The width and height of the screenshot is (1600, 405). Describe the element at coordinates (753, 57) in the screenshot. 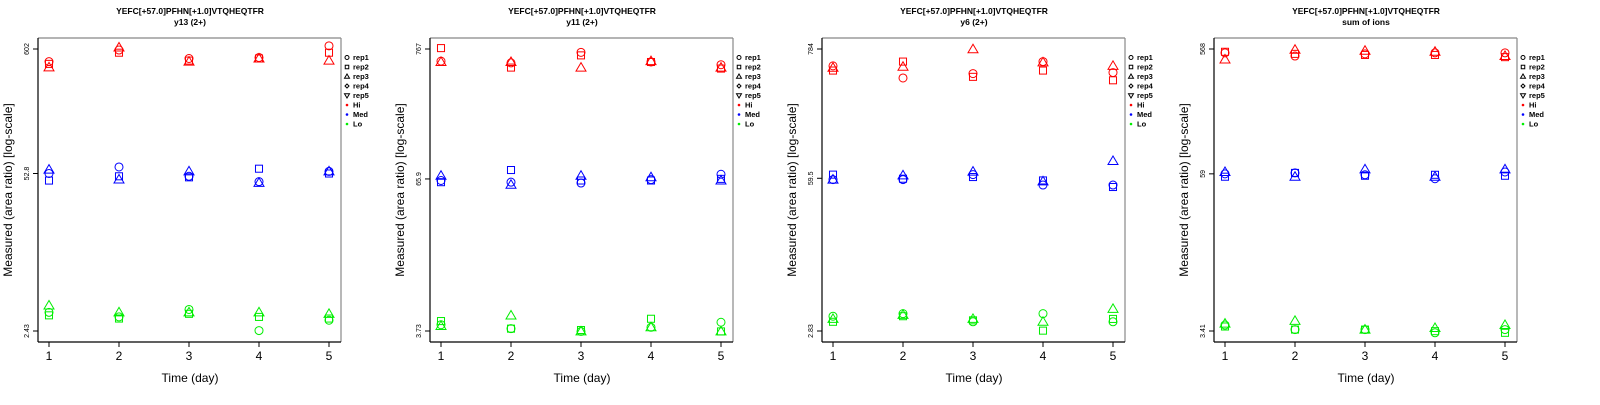

I see `legend-label: rep1` at that location.